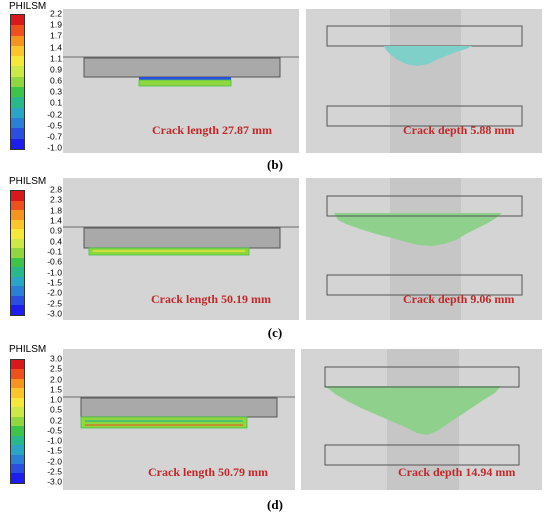 Image resolution: width=550 pixels, height=520 pixels. I want to click on crack-depth-panel: Crack depth 9.06 mm, so click(424, 249).